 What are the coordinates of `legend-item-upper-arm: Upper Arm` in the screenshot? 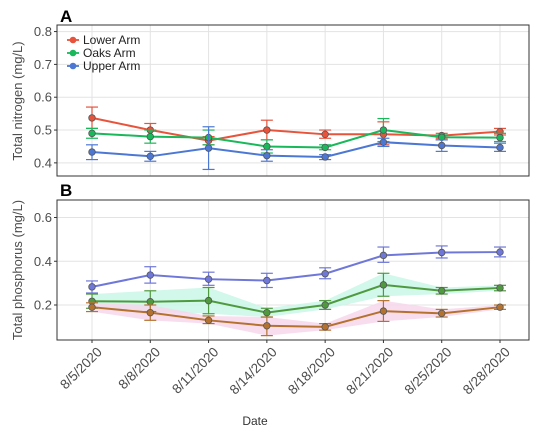 It's located at (103, 66).